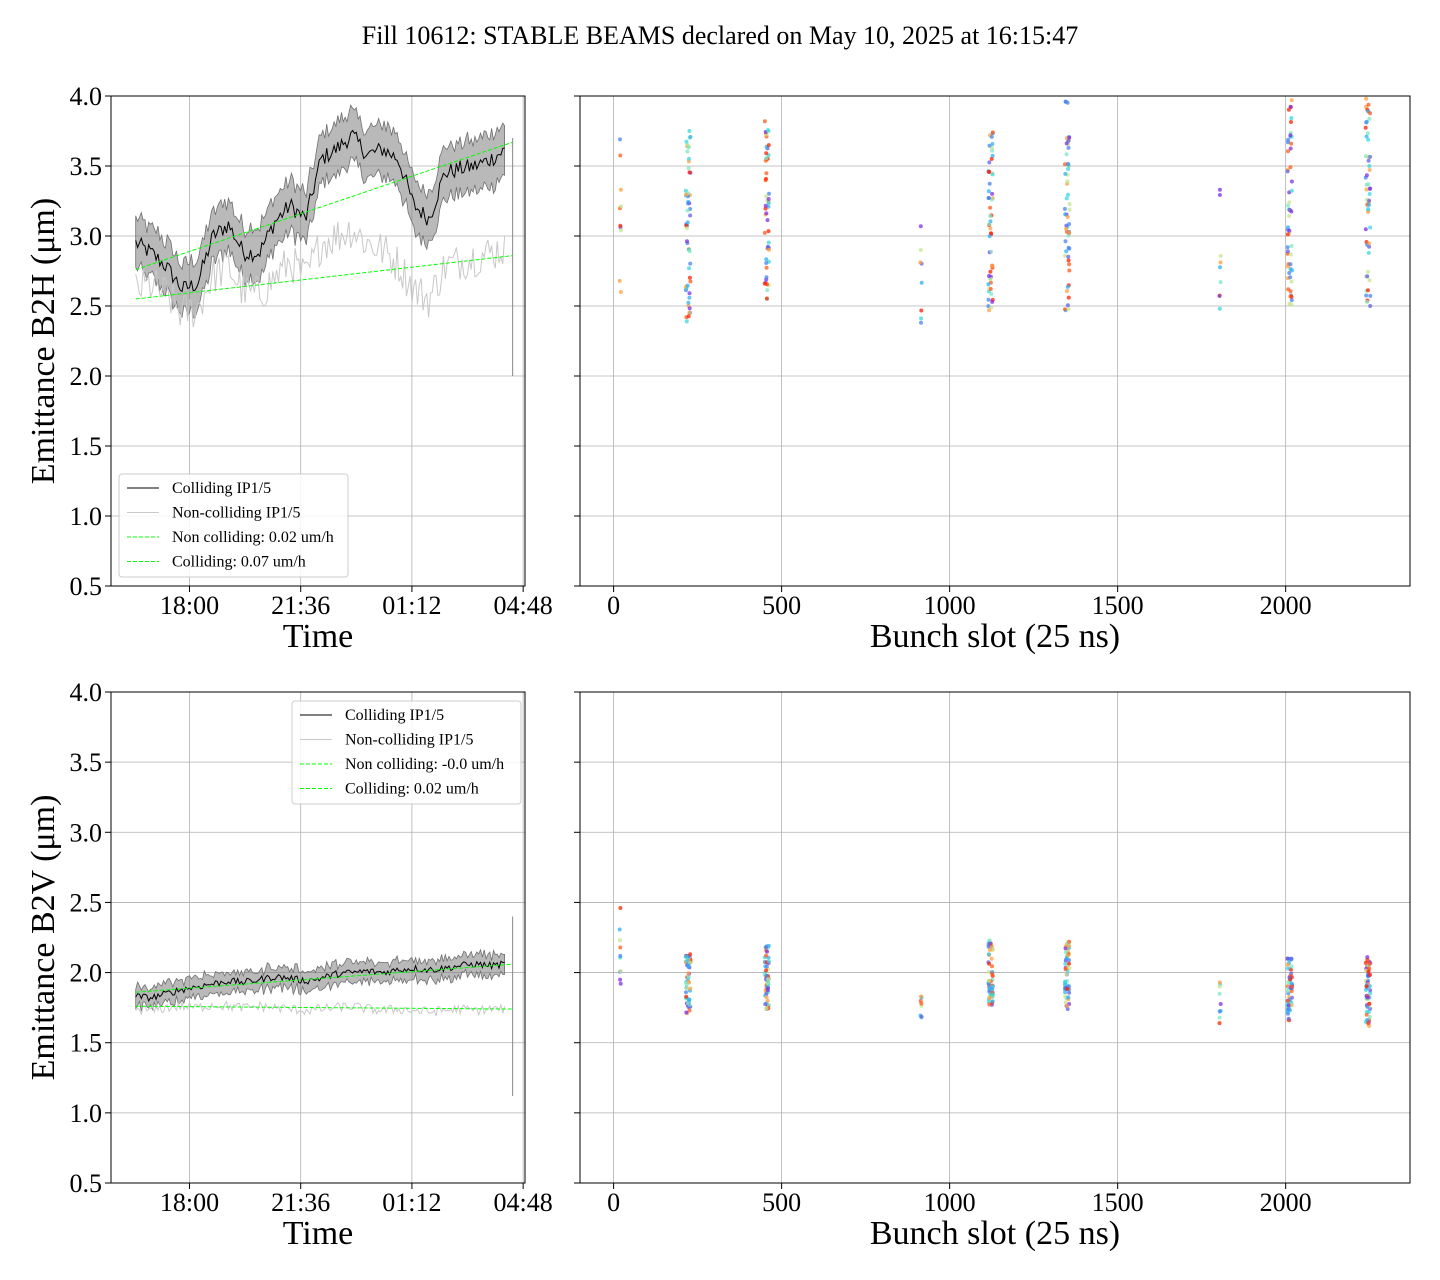 This screenshot has height=1280, width=1440. What do you see at coordinates (86, 1043) in the screenshot?
I see `y-tick-label: 1.5` at bounding box center [86, 1043].